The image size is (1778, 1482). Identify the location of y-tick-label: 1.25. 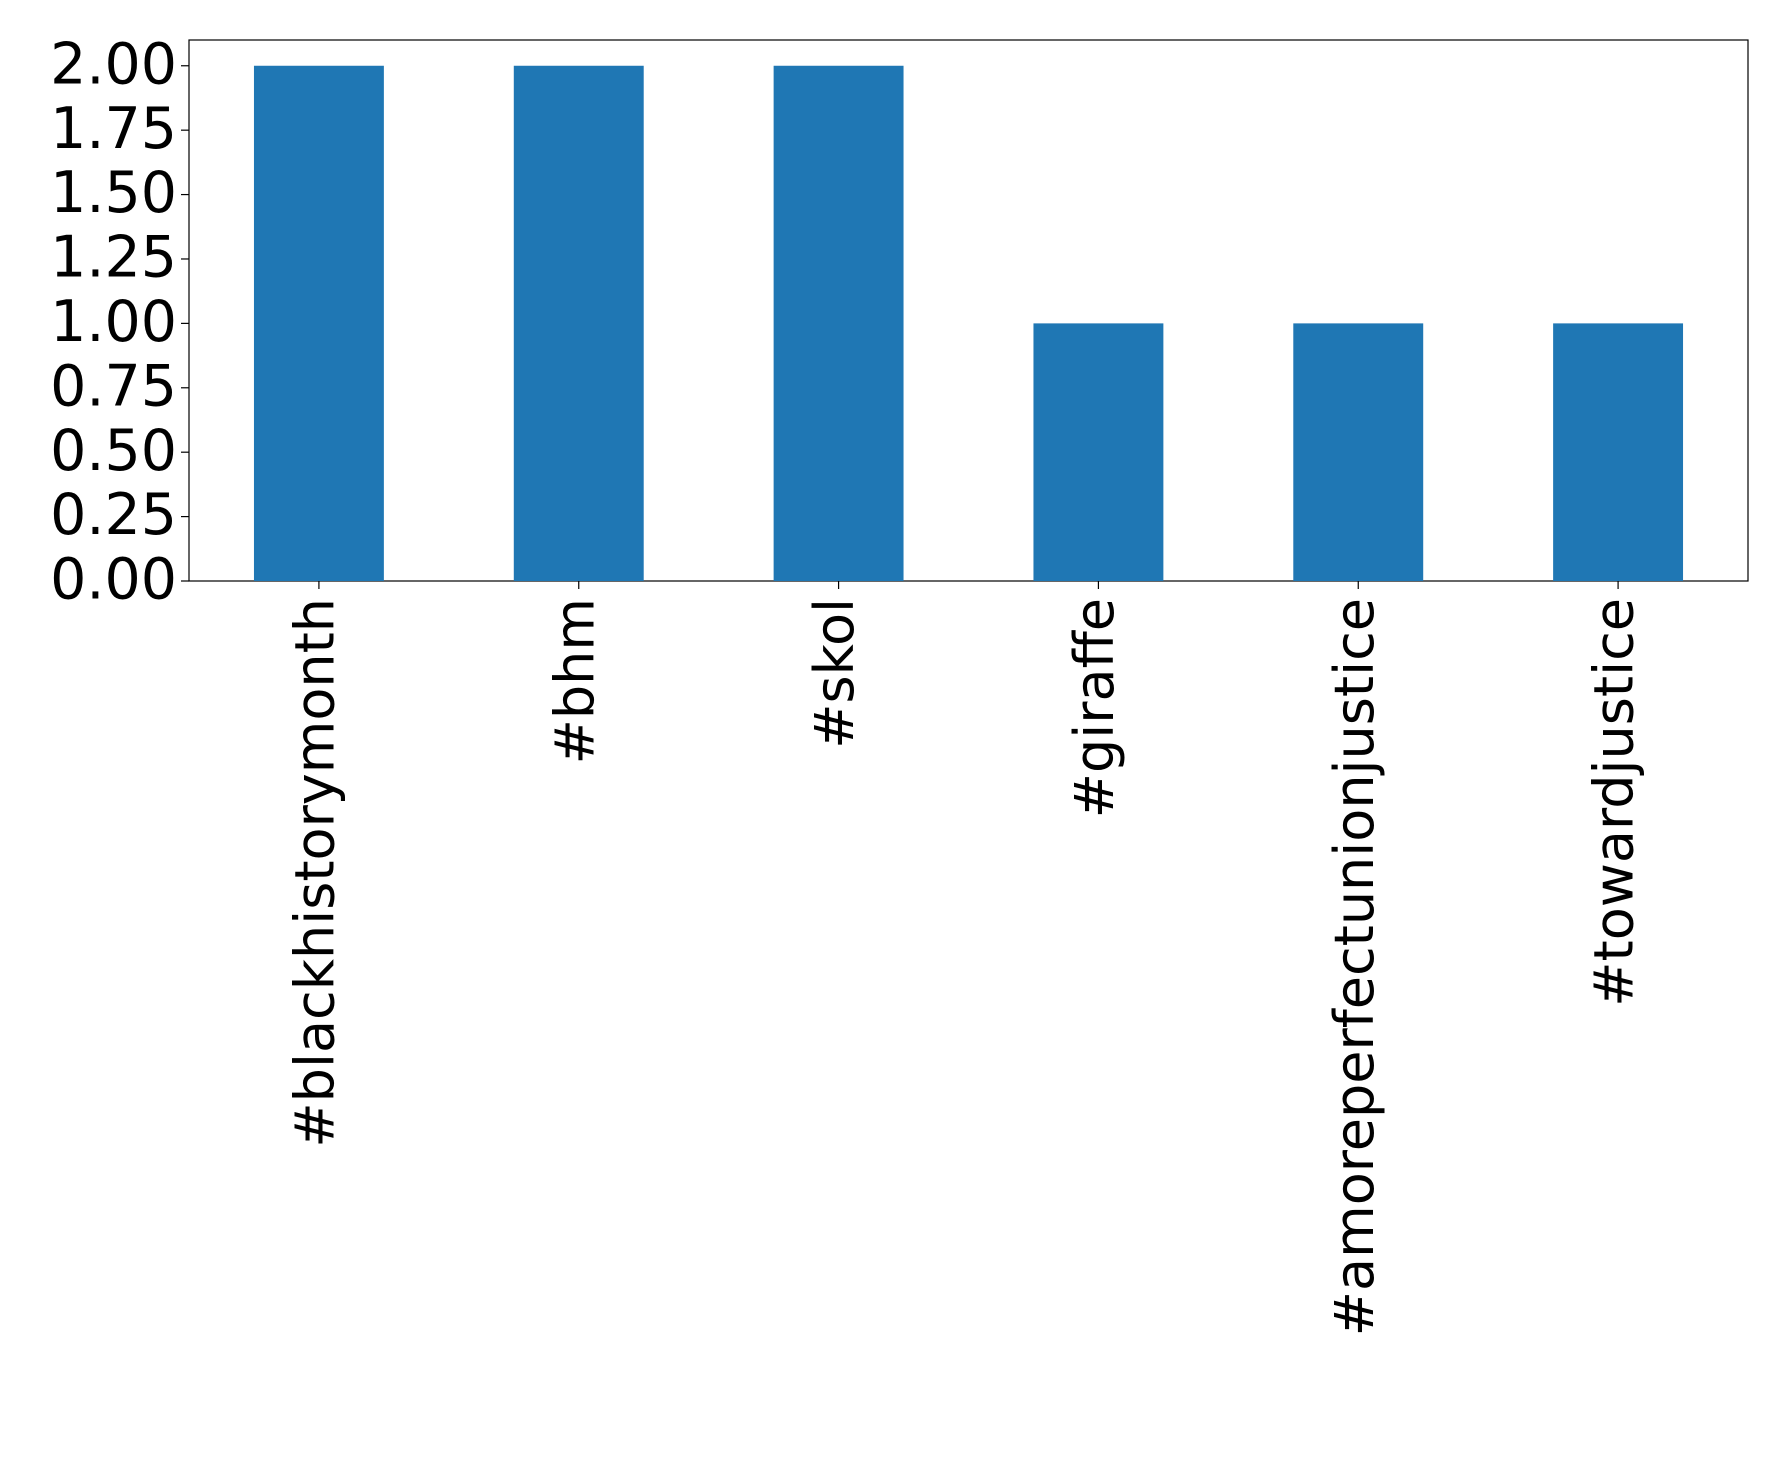
(113, 258).